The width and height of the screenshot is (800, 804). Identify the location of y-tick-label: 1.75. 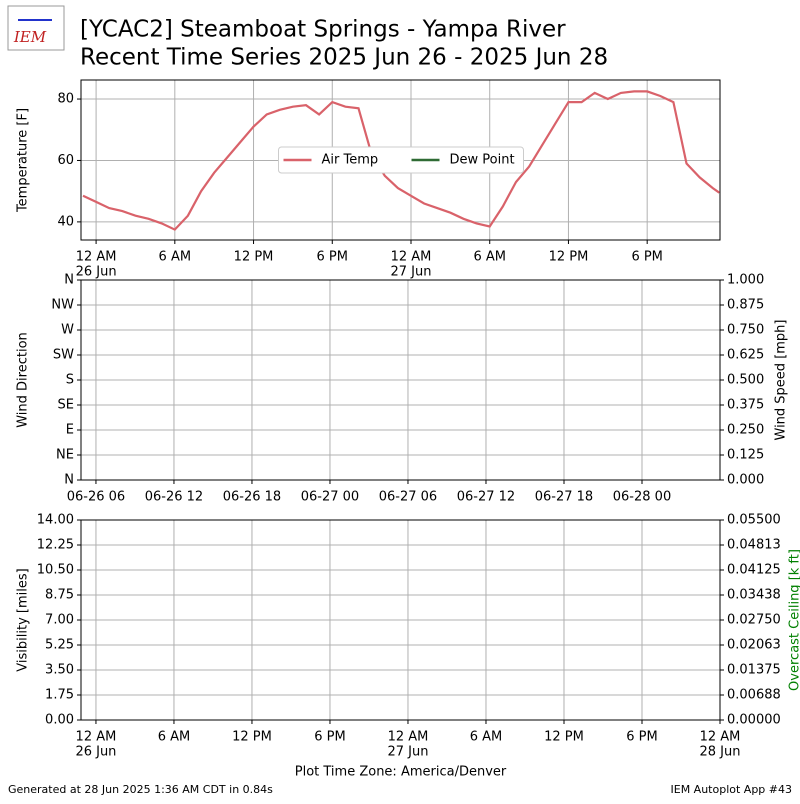
(59, 695).